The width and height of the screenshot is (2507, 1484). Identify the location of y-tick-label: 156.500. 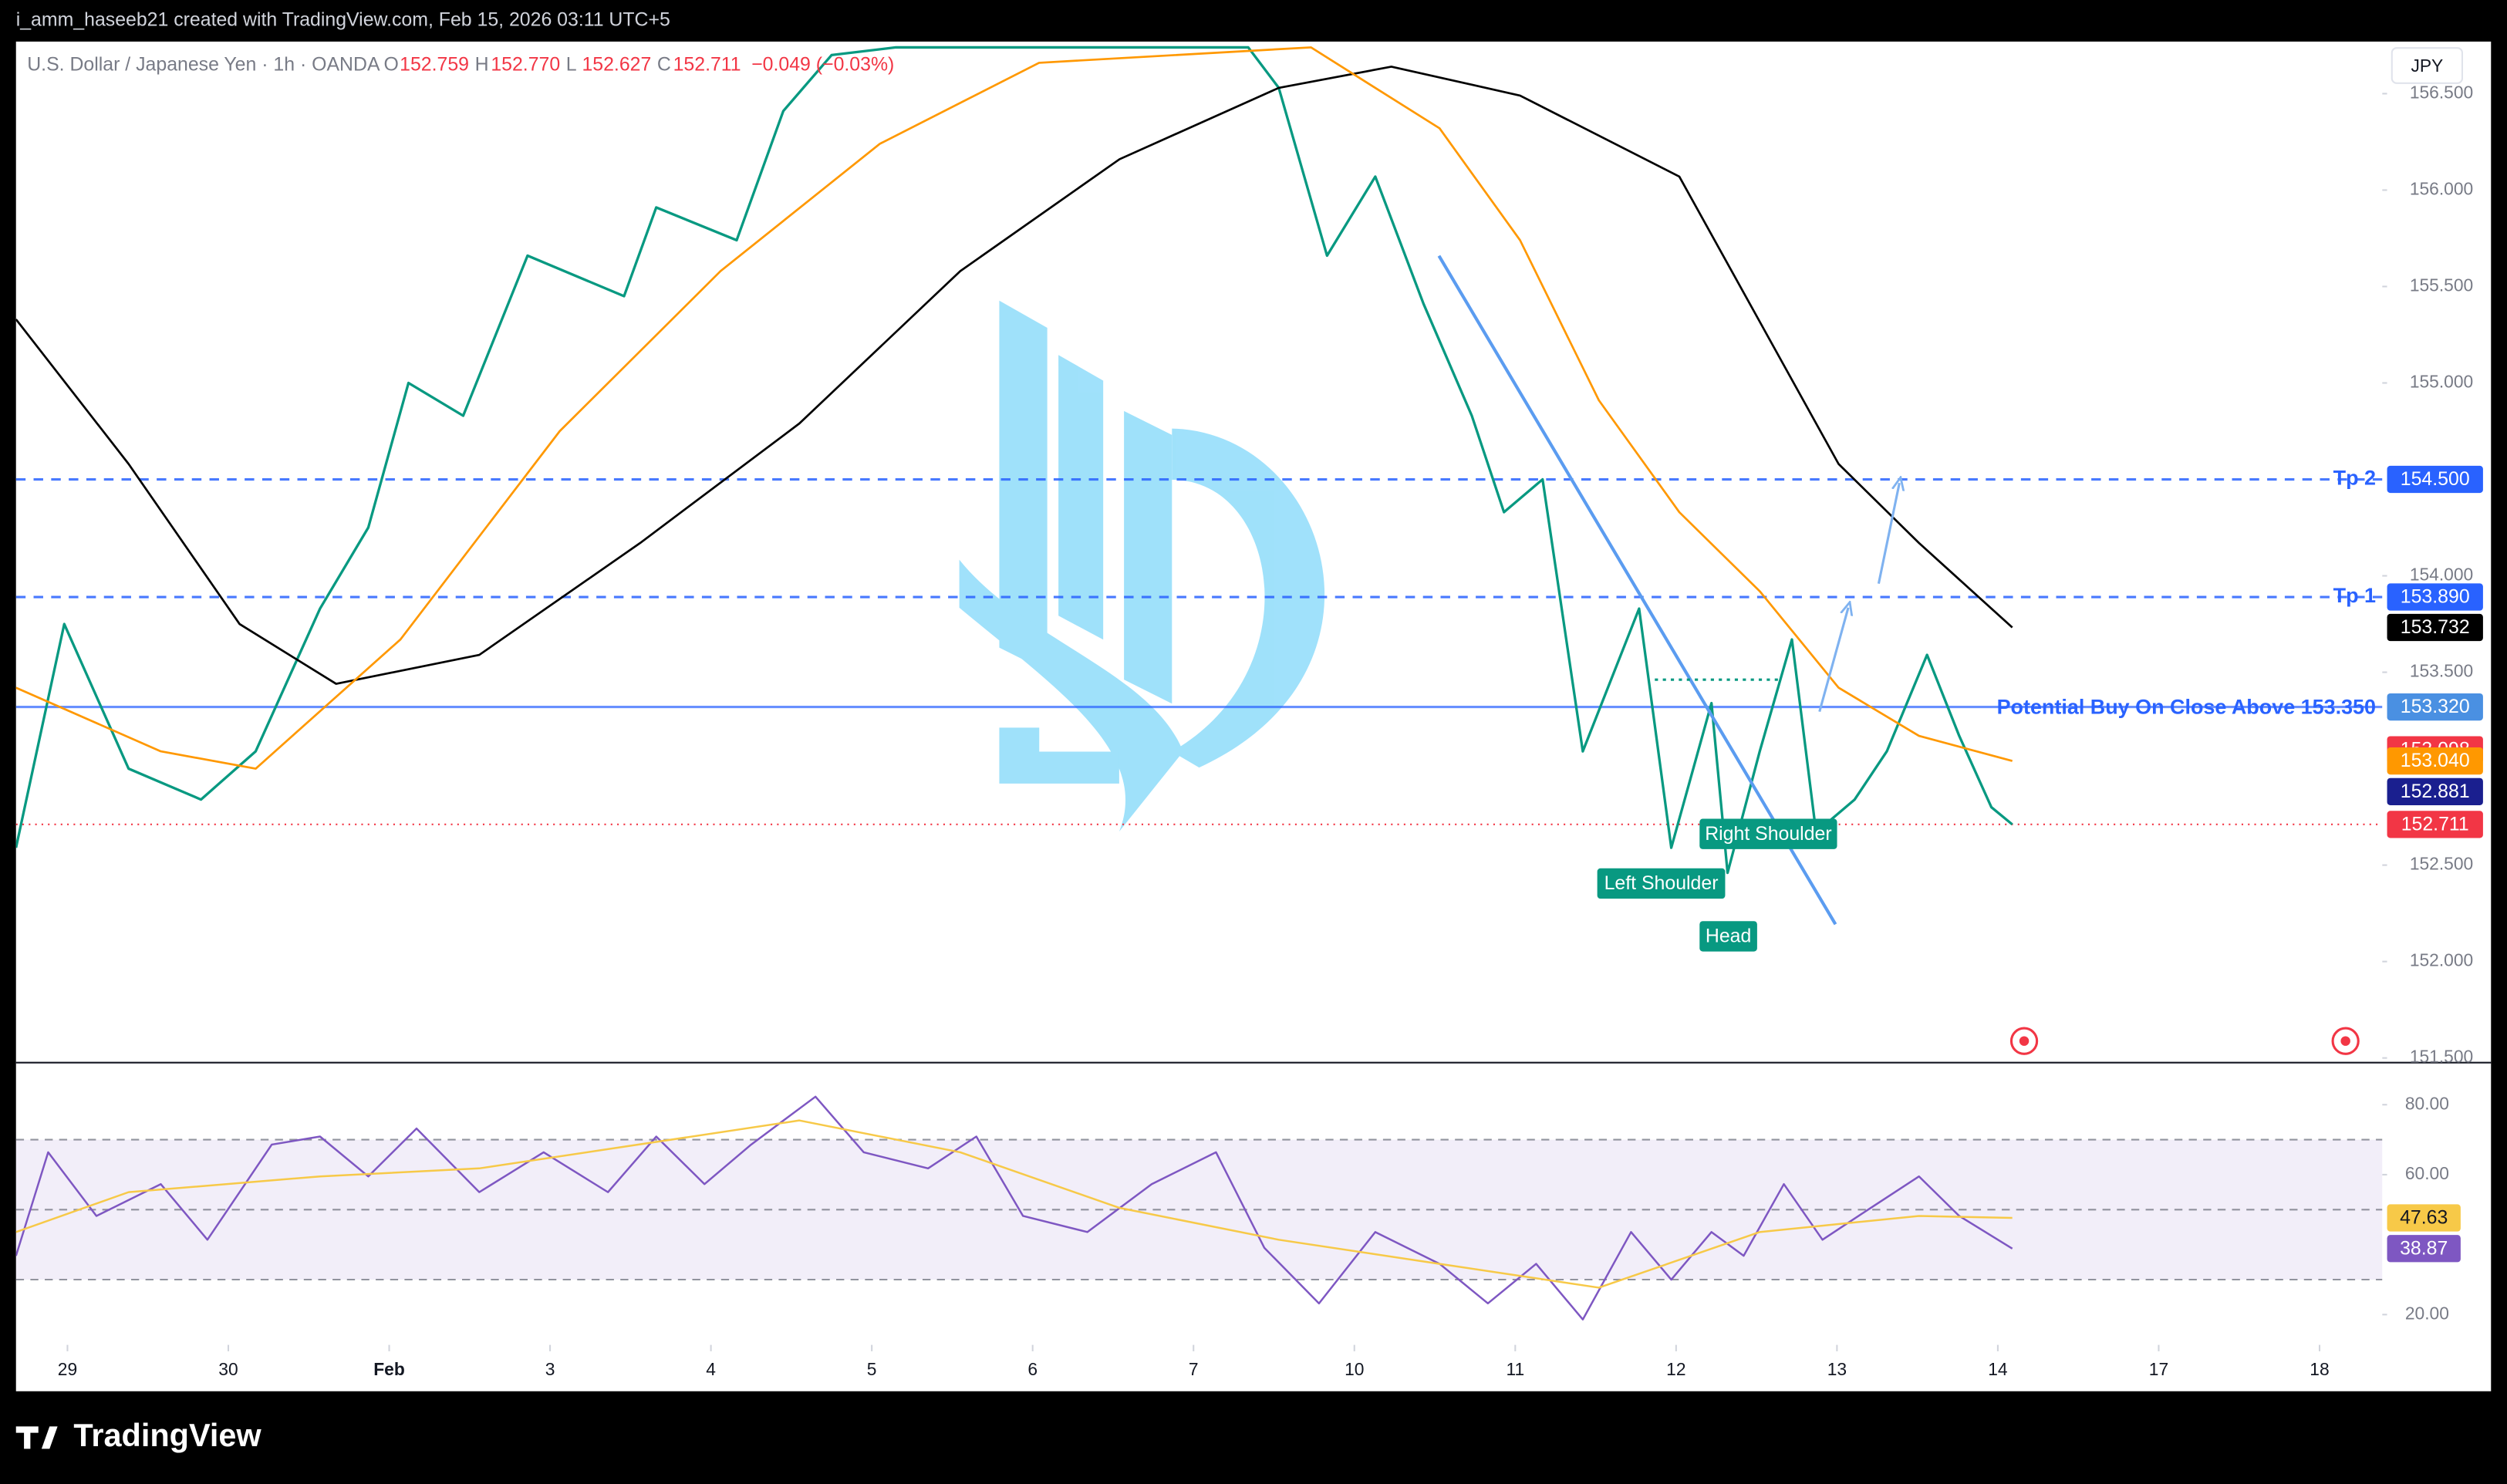
(2441, 92).